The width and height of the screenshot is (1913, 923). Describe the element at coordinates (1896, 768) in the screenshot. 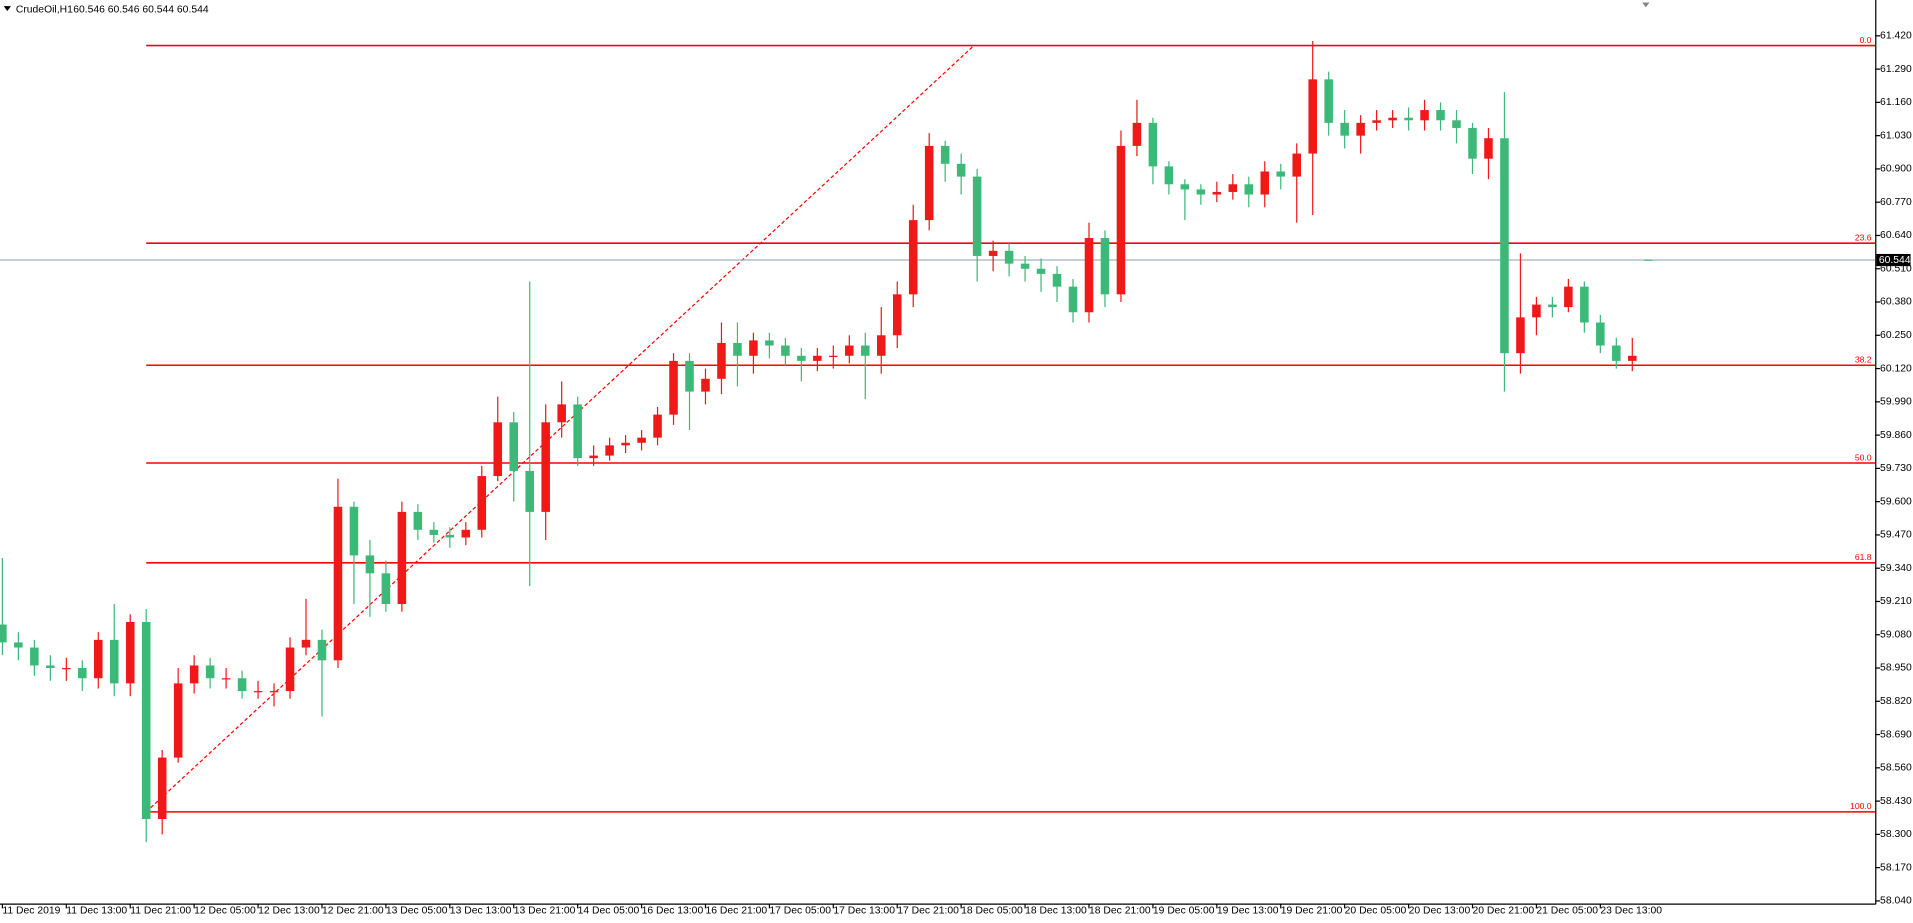

I see `y-tick-label: 58.560` at that location.